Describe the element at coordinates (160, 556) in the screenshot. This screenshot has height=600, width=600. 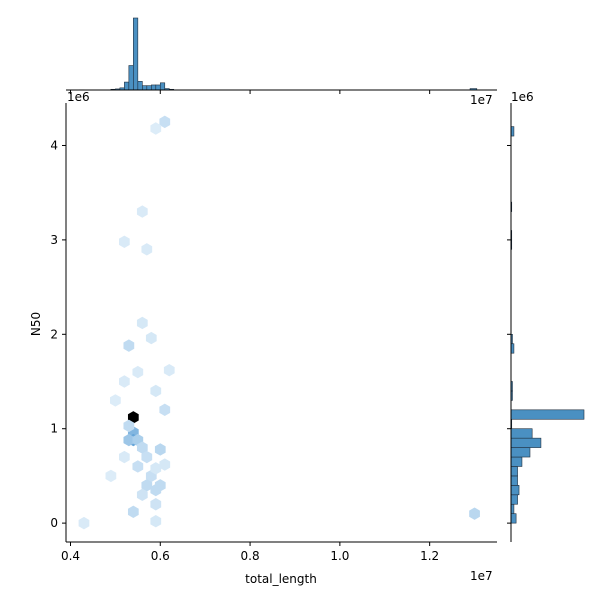
I see `x-tick-label-1: 0.6` at that location.